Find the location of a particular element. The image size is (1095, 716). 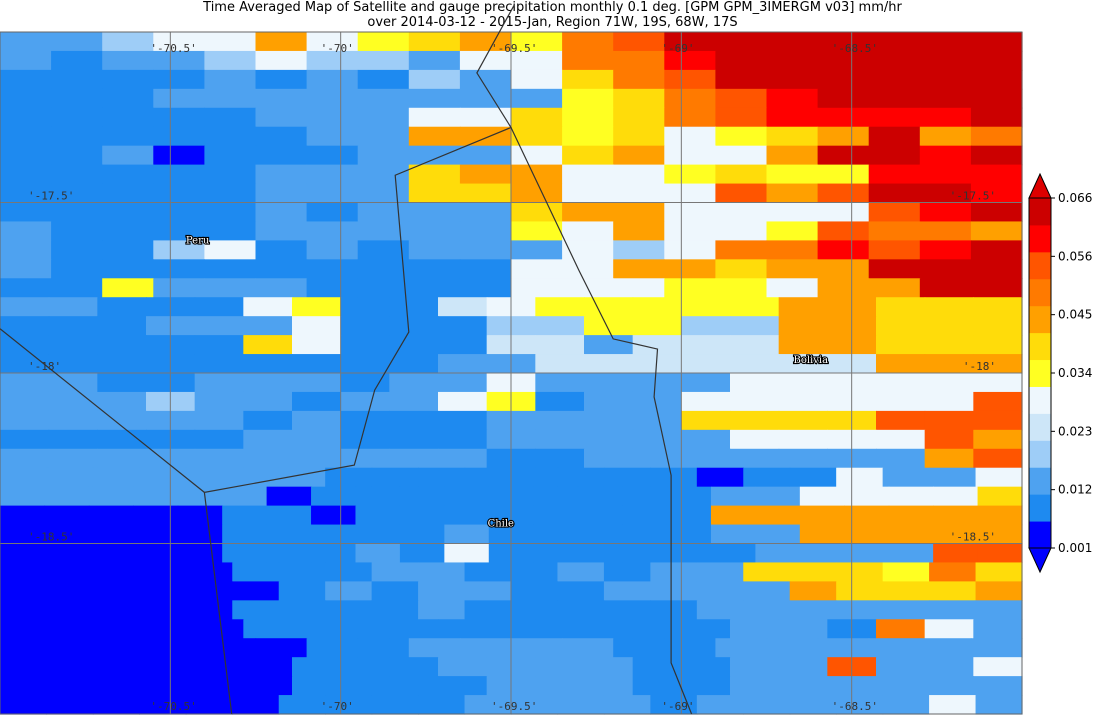

lon-label-bottom: '-70' is located at coordinates (337, 706).